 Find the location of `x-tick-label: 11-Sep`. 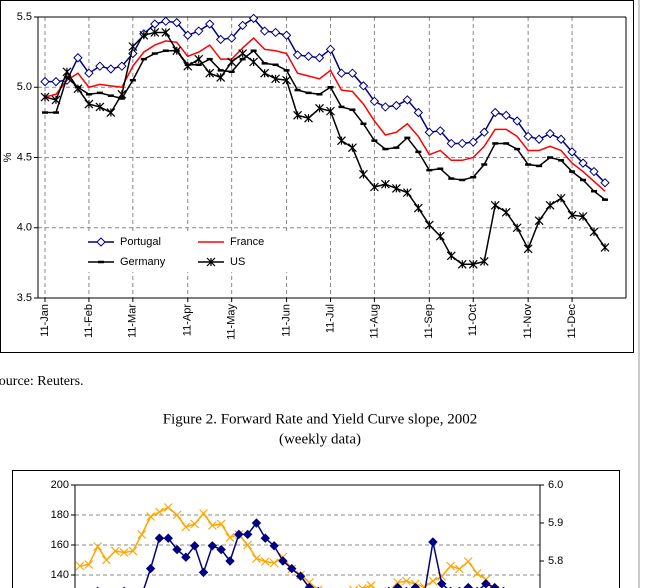

x-tick-label: 11-Sep is located at coordinates (429, 321).